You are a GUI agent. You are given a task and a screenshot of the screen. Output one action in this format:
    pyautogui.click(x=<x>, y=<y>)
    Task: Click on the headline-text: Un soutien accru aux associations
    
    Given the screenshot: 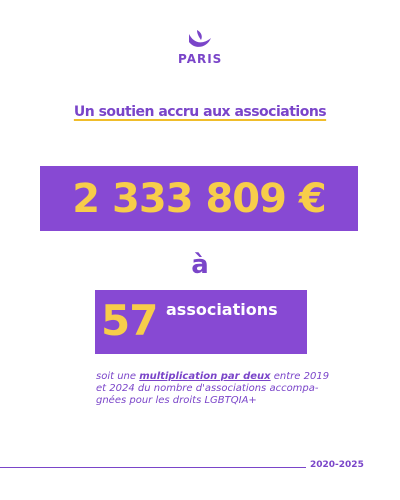 What is the action you would take?
    pyautogui.click(x=200, y=112)
    